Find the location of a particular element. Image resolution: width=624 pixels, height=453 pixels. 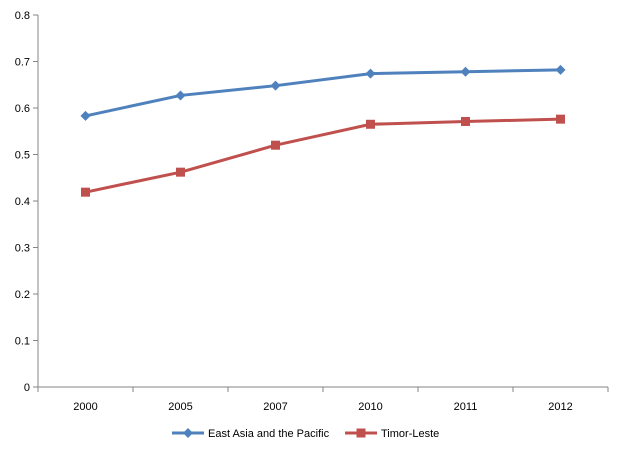

y-tick-label: 0 is located at coordinates (27, 388).